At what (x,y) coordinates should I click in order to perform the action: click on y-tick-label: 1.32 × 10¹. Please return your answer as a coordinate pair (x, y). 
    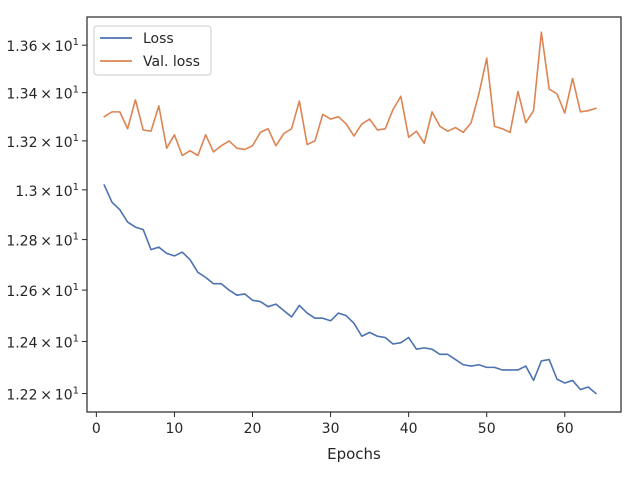
    Looking at the image, I should click on (42, 142).